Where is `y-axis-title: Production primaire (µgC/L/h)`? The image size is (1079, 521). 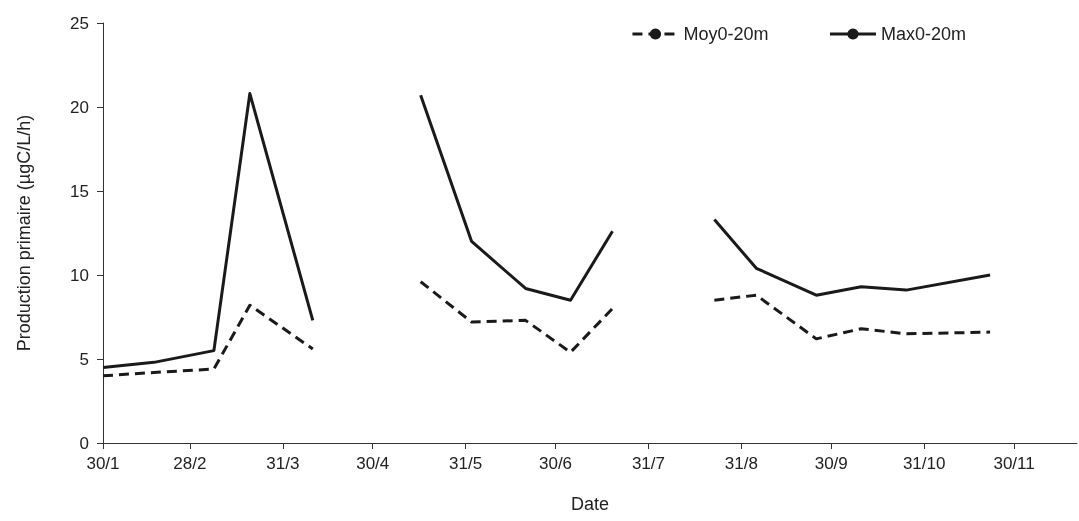 y-axis-title: Production primaire (µgC/L/h) is located at coordinates (24, 233).